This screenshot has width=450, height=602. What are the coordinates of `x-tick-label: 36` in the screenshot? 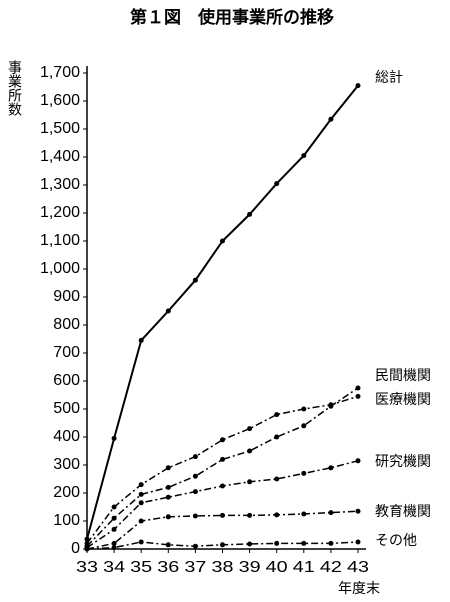 It's located at (168, 567).